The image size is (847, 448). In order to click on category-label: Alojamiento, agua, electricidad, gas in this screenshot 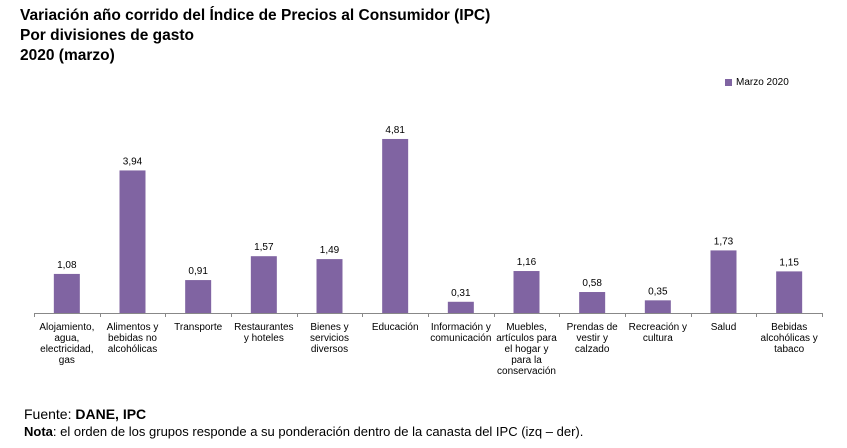, I will do `click(66, 344)`.